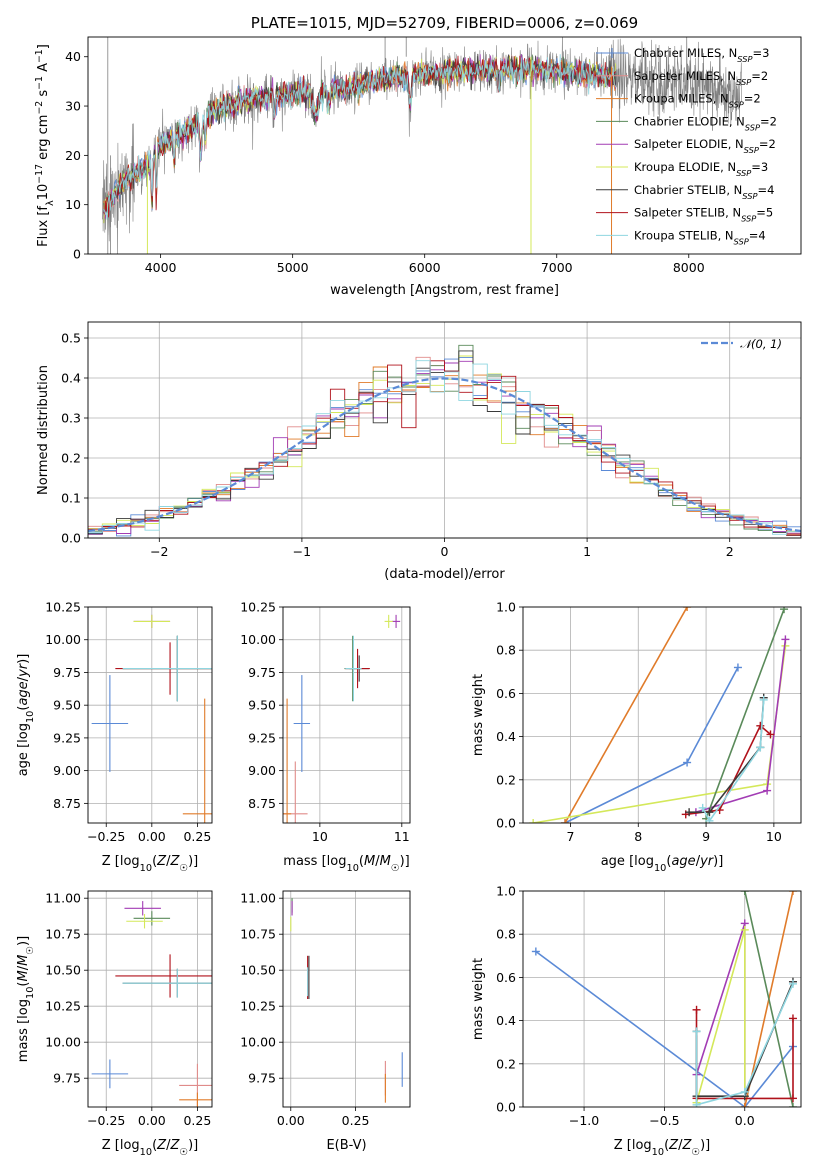 The image size is (819, 1170). What do you see at coordinates (478, 999) in the screenshot?
I see `y-axis-label: mass weight` at bounding box center [478, 999].